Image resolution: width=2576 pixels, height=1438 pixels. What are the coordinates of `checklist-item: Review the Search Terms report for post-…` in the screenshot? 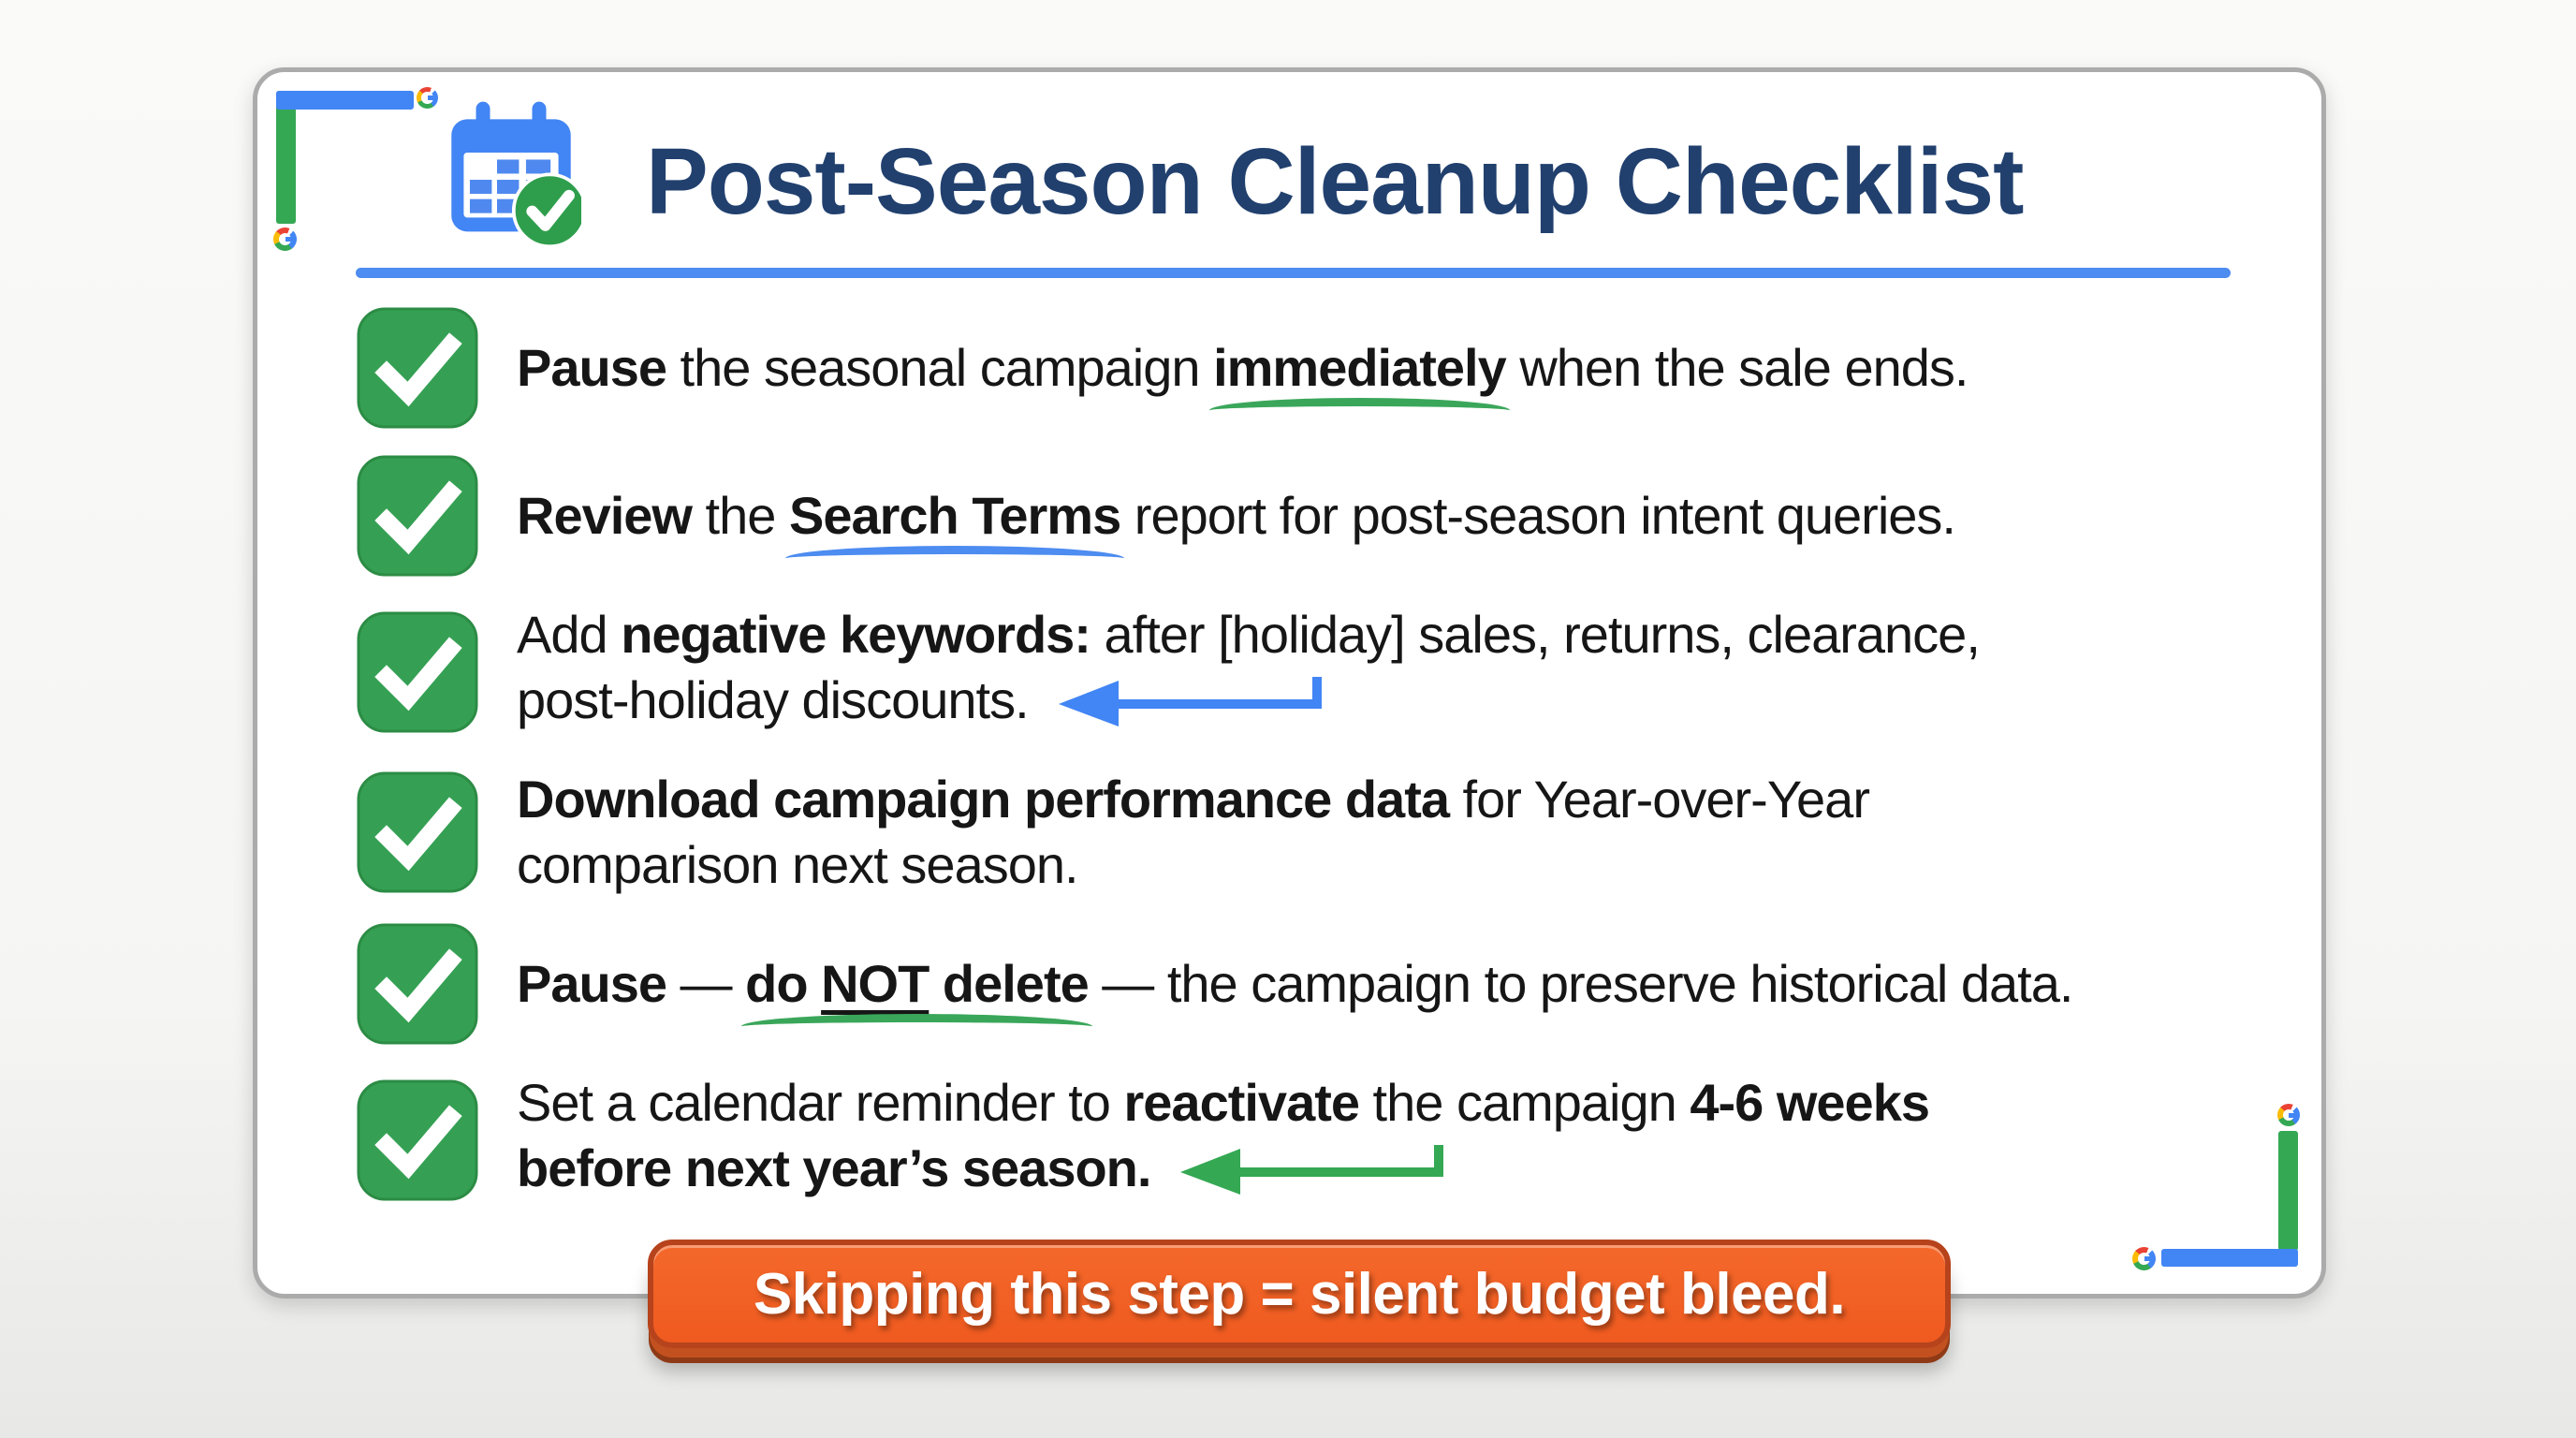 It's located at (1296, 516).